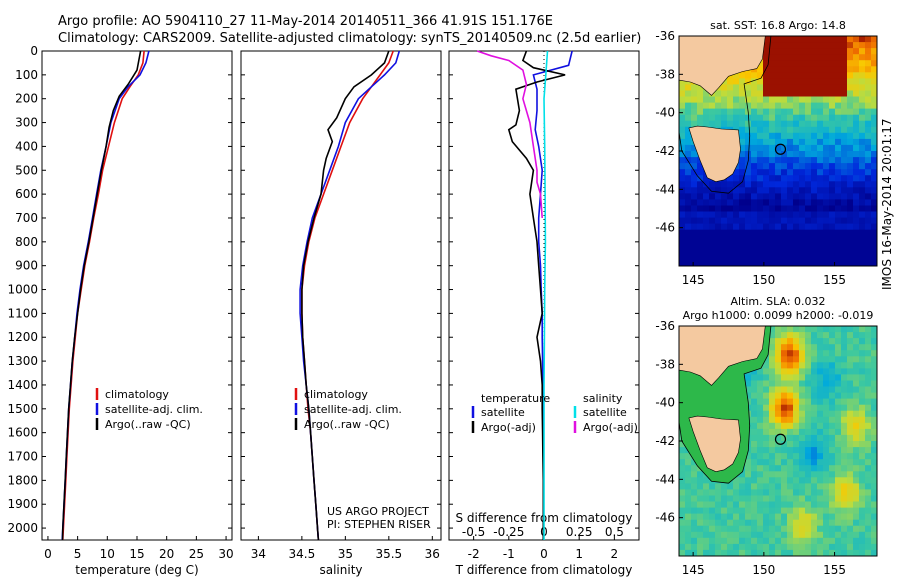  Describe the element at coordinates (22, 433) in the screenshot. I see `depth-tick-label: 1600` at that location.